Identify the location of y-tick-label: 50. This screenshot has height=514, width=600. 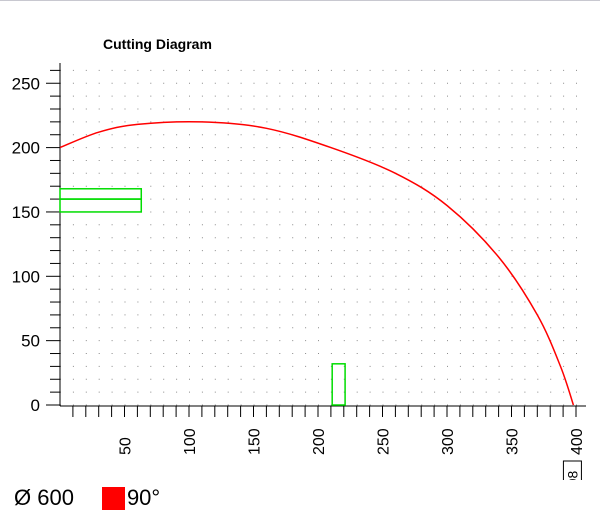
(30, 341).